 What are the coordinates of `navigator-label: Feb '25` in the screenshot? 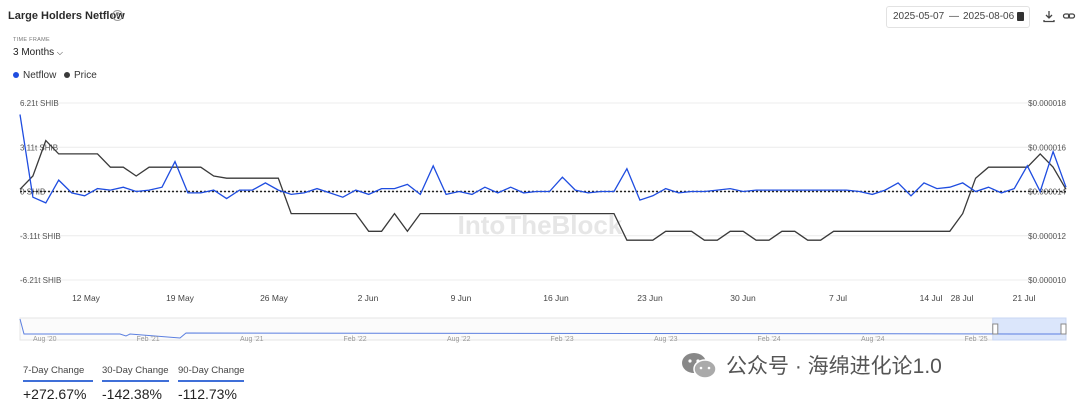 It's located at (976, 339).